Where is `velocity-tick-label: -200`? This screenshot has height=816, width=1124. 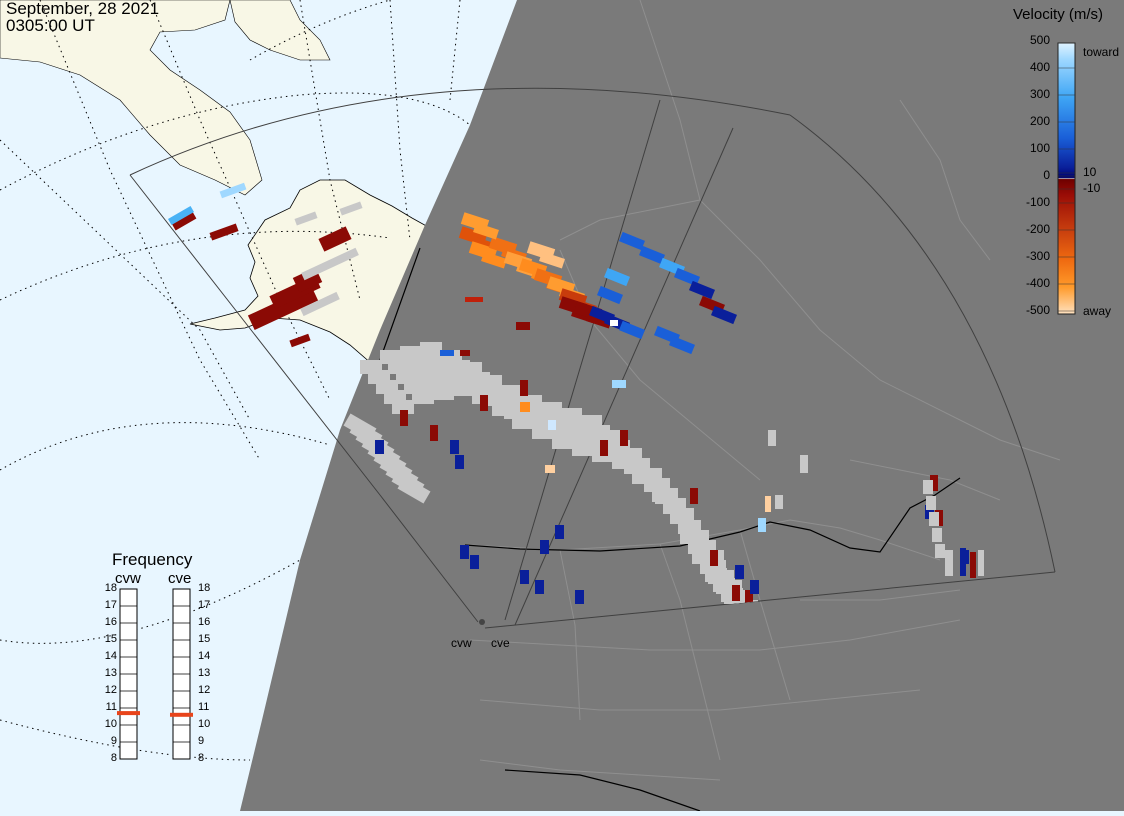
velocity-tick-label: -200 is located at coordinates (1037, 229).